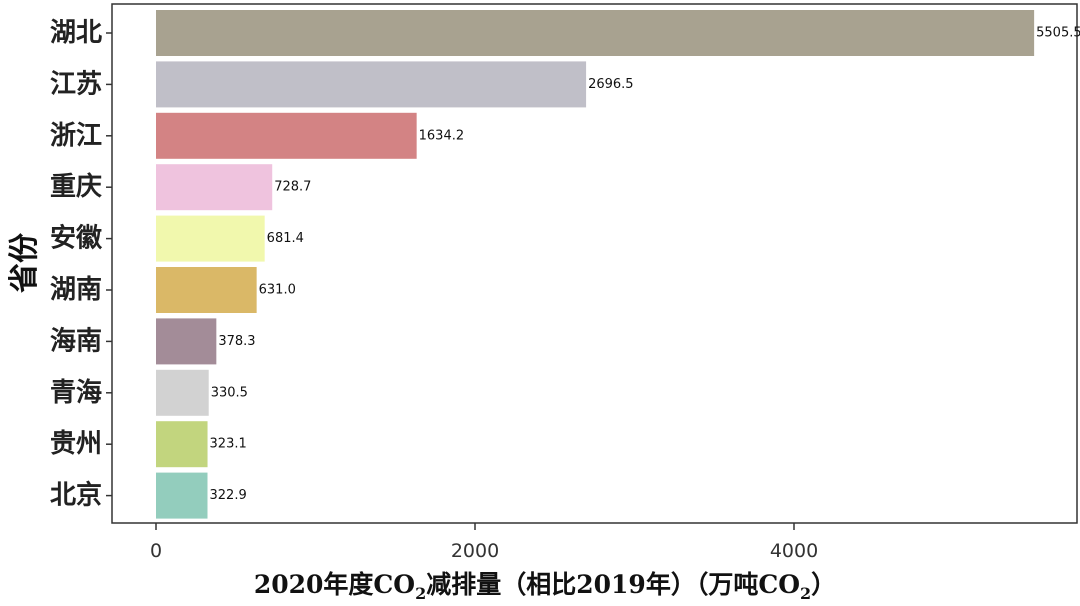  I want to click on category-label: 江苏, so click(76, 84).